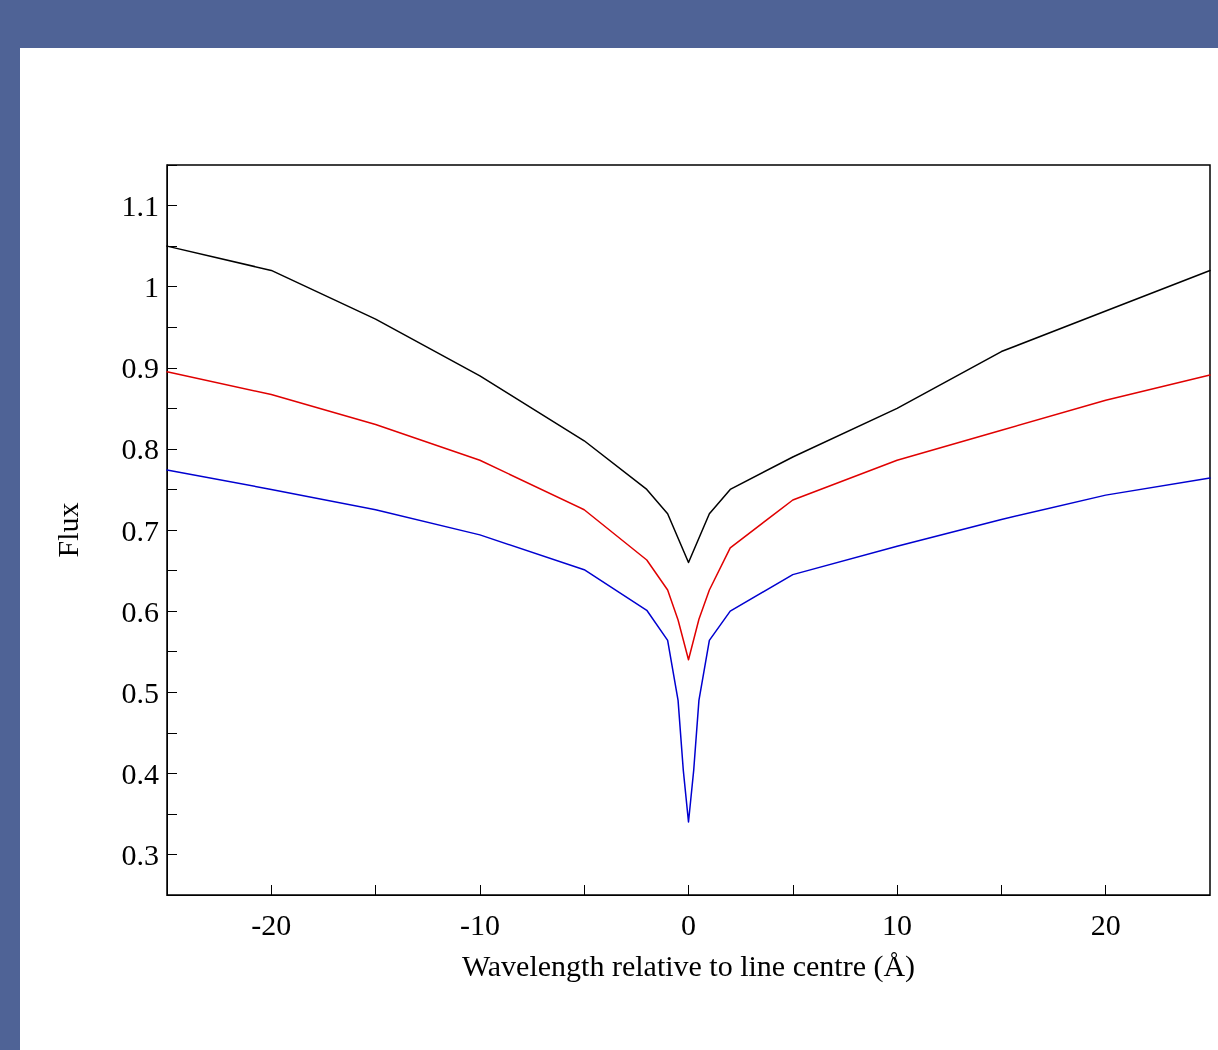 The image size is (1218, 1050). Describe the element at coordinates (67, 530) in the screenshot. I see `y-axis-title: Flux` at that location.